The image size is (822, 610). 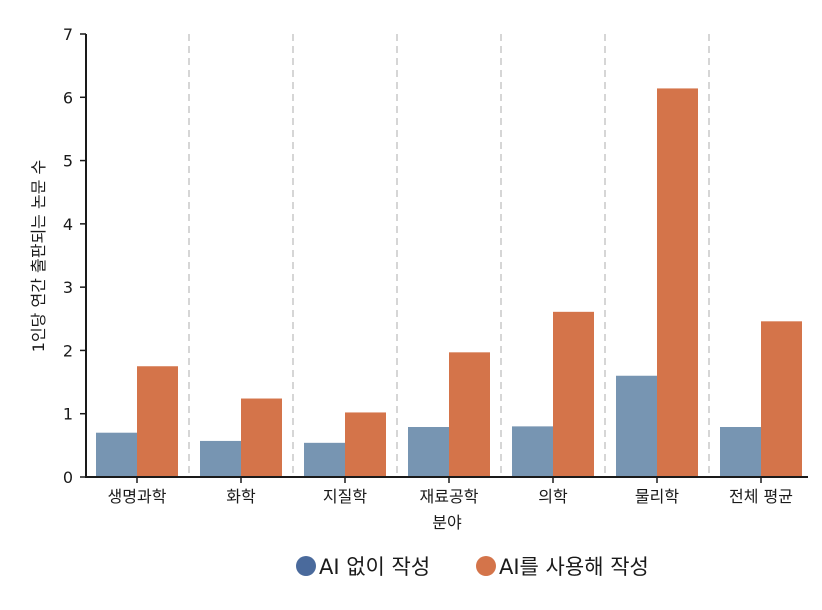 I want to click on y-tick-label: 4, so click(x=68, y=224).